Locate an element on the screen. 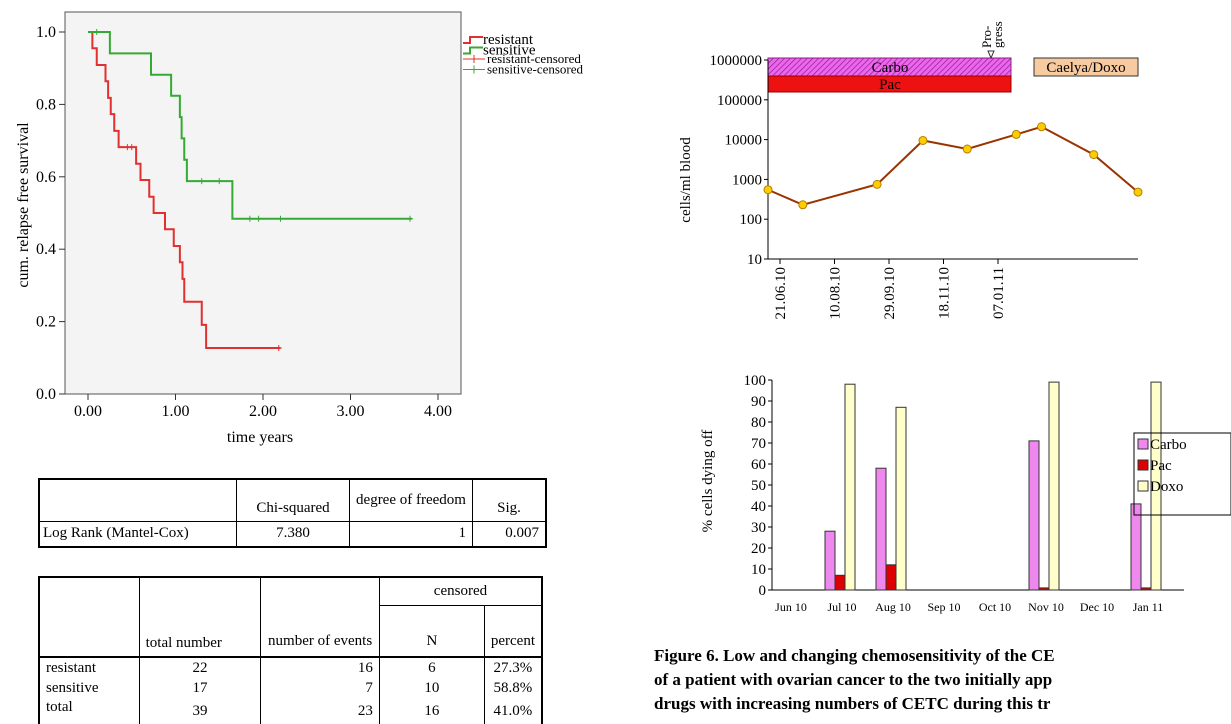 Image resolution: width=1231 pixels, height=724 pixels. summary-n: 6 is located at coordinates (432, 668).